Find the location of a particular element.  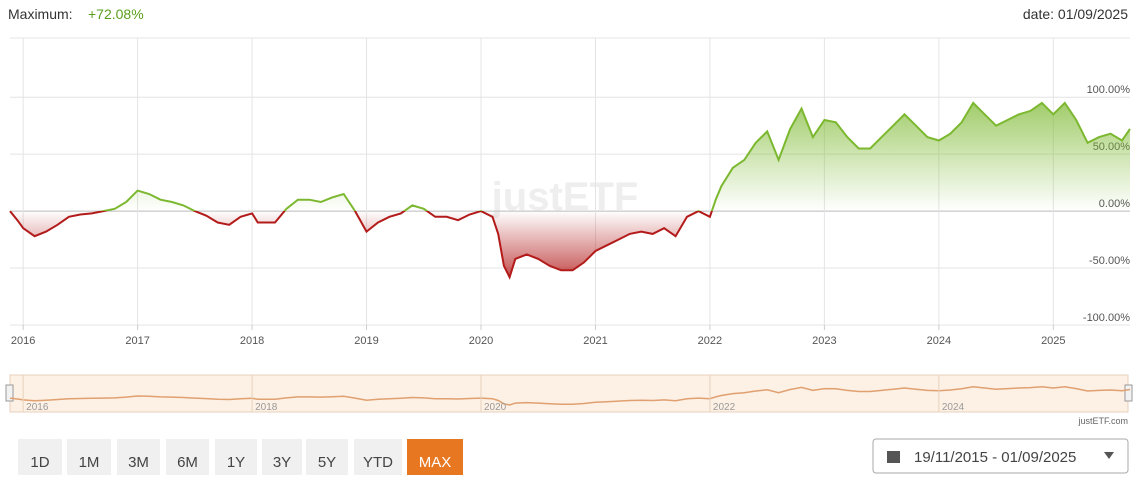

navigator-tick-label: 2018 is located at coordinates (266, 407).